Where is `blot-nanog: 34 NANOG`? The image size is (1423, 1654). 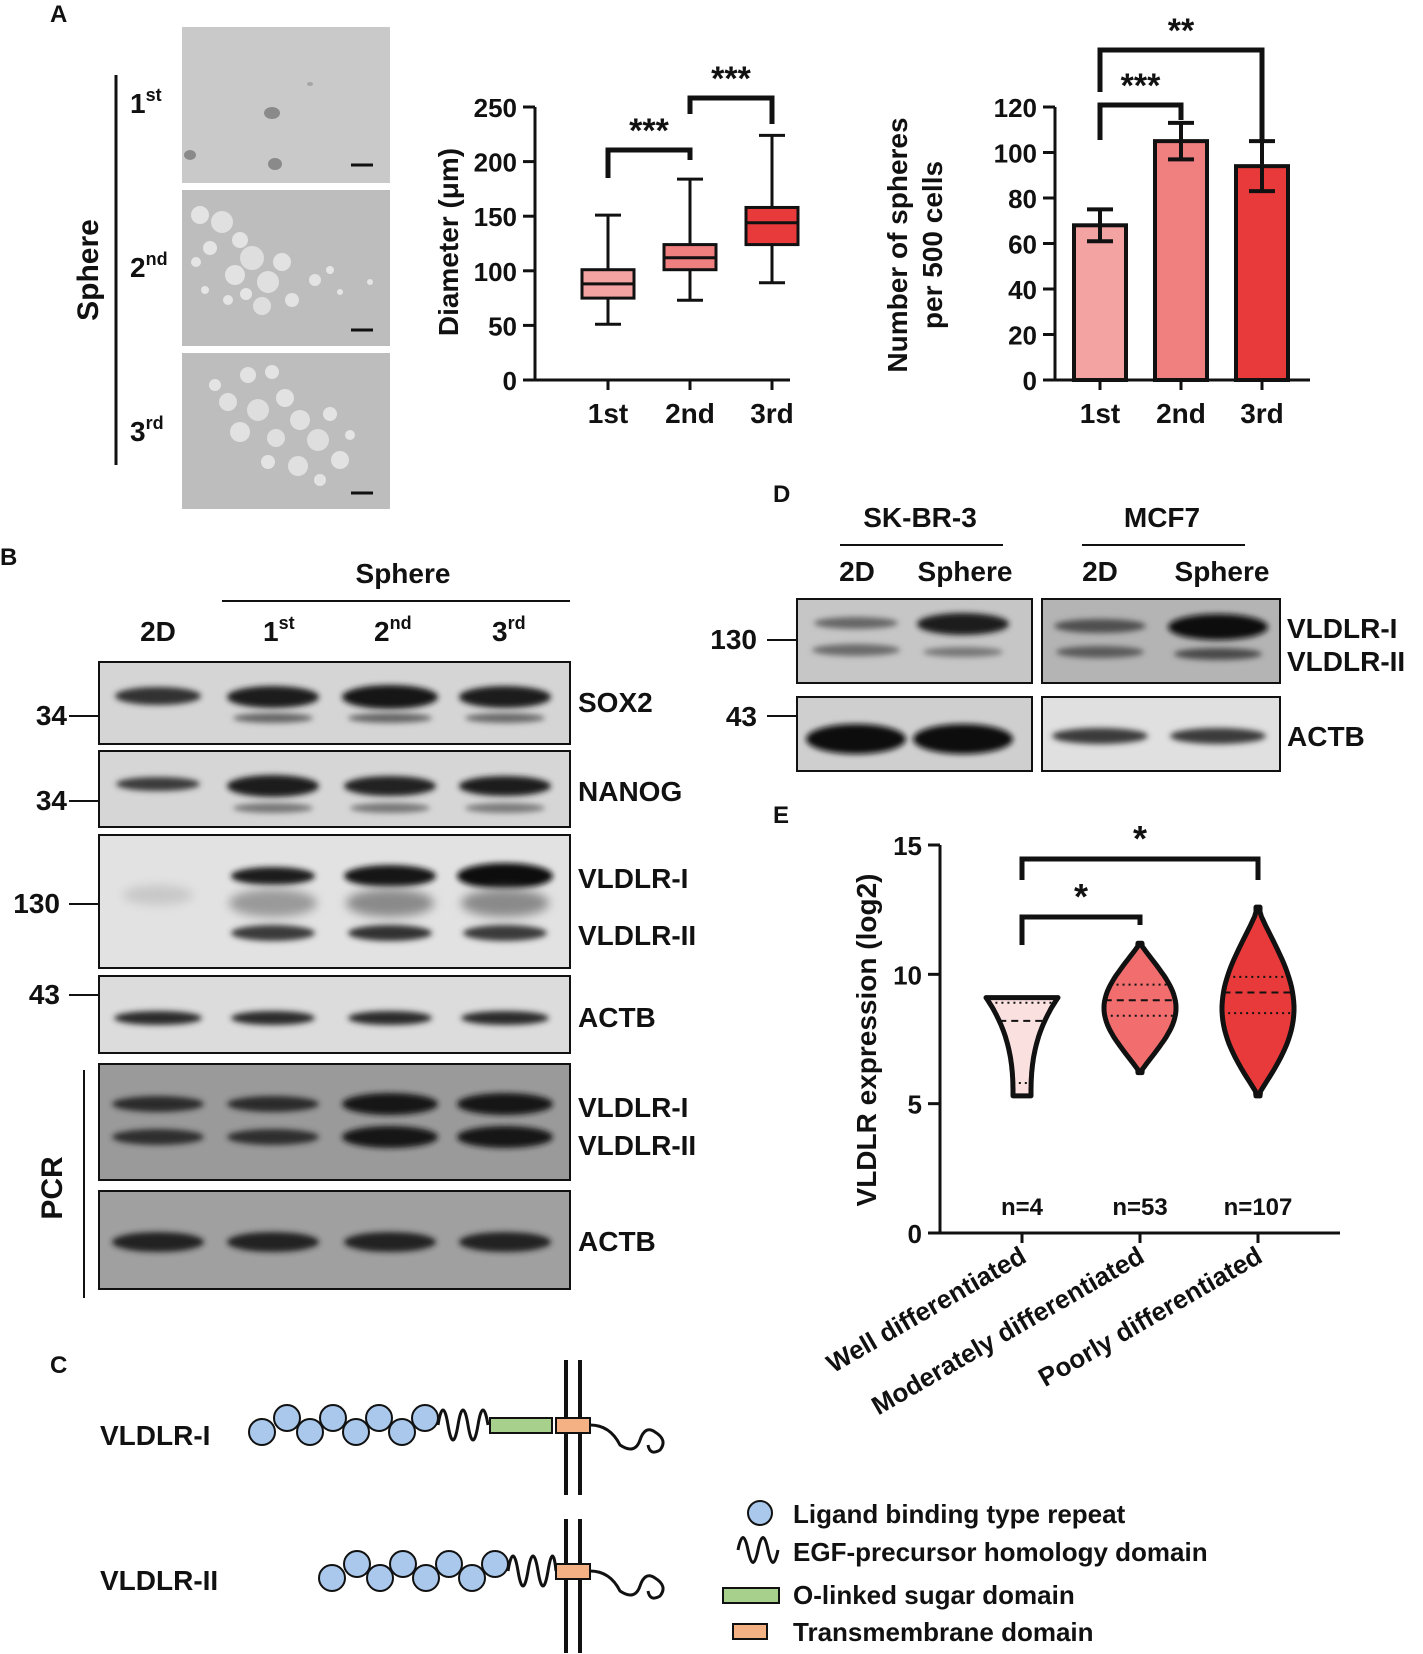
blot-nanog: 34 NANOG is located at coordinates (359, 789).